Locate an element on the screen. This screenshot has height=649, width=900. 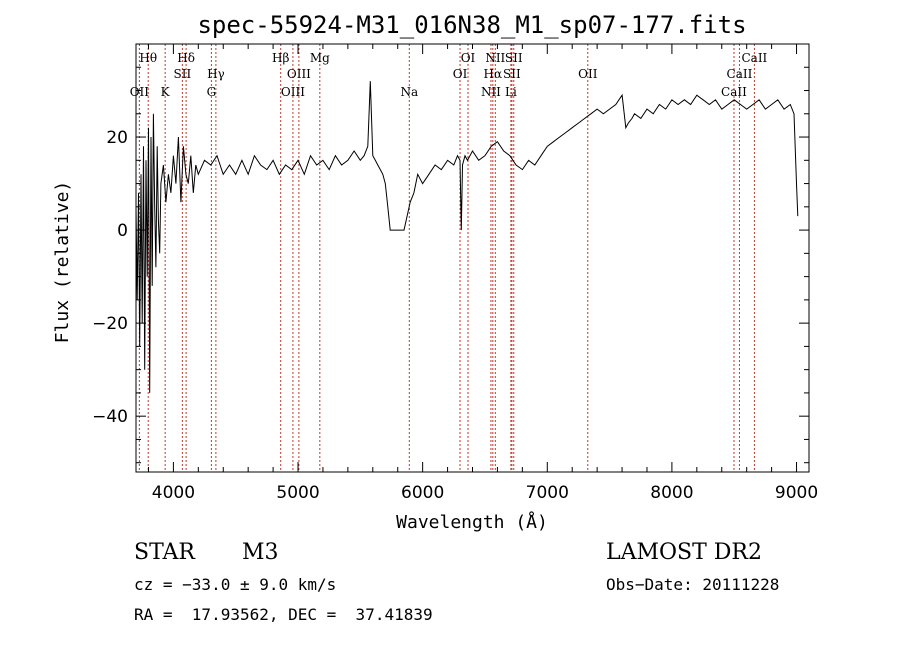
line-label-15: Hα is located at coordinates (493, 74).